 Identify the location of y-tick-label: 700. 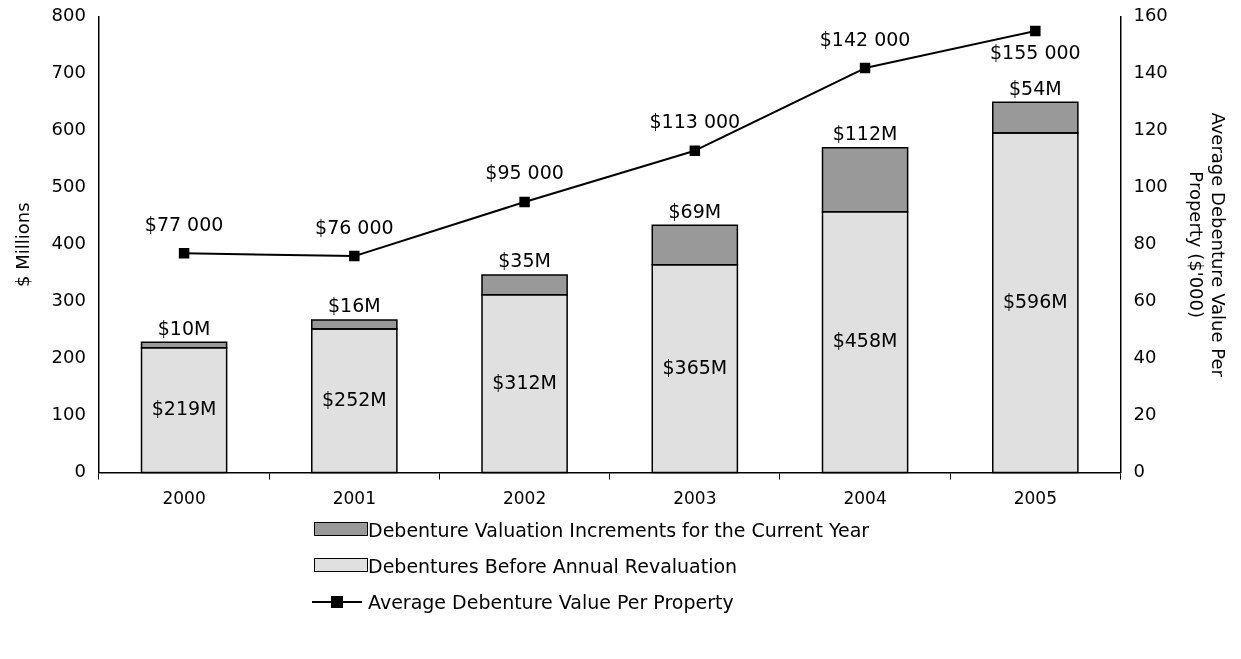
(68, 72).